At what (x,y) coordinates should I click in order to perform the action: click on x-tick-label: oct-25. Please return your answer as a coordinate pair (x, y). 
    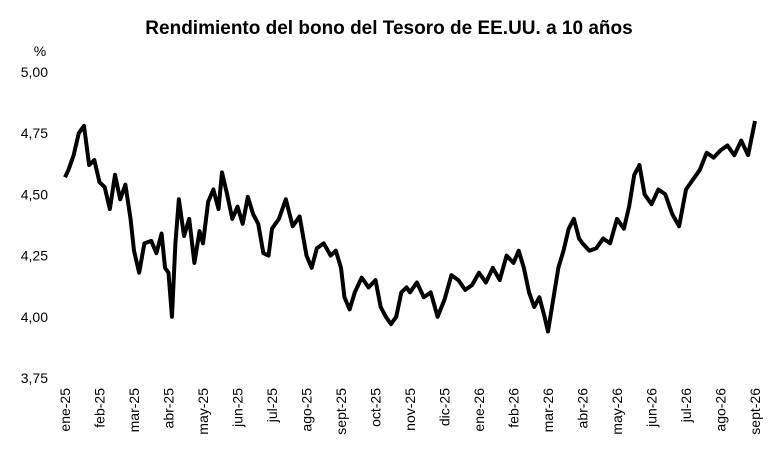
    Looking at the image, I should click on (376, 407).